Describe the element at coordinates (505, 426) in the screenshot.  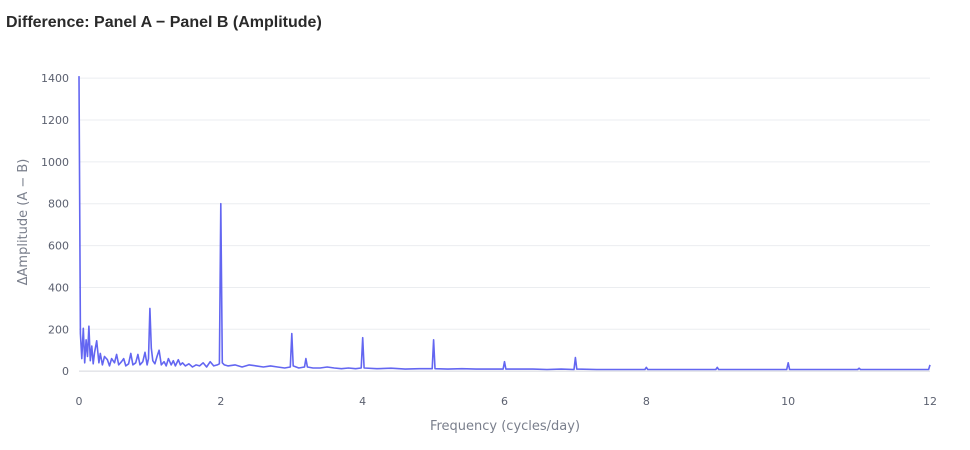
I see `x-axis-label: Frequency (cycles/day)` at that location.